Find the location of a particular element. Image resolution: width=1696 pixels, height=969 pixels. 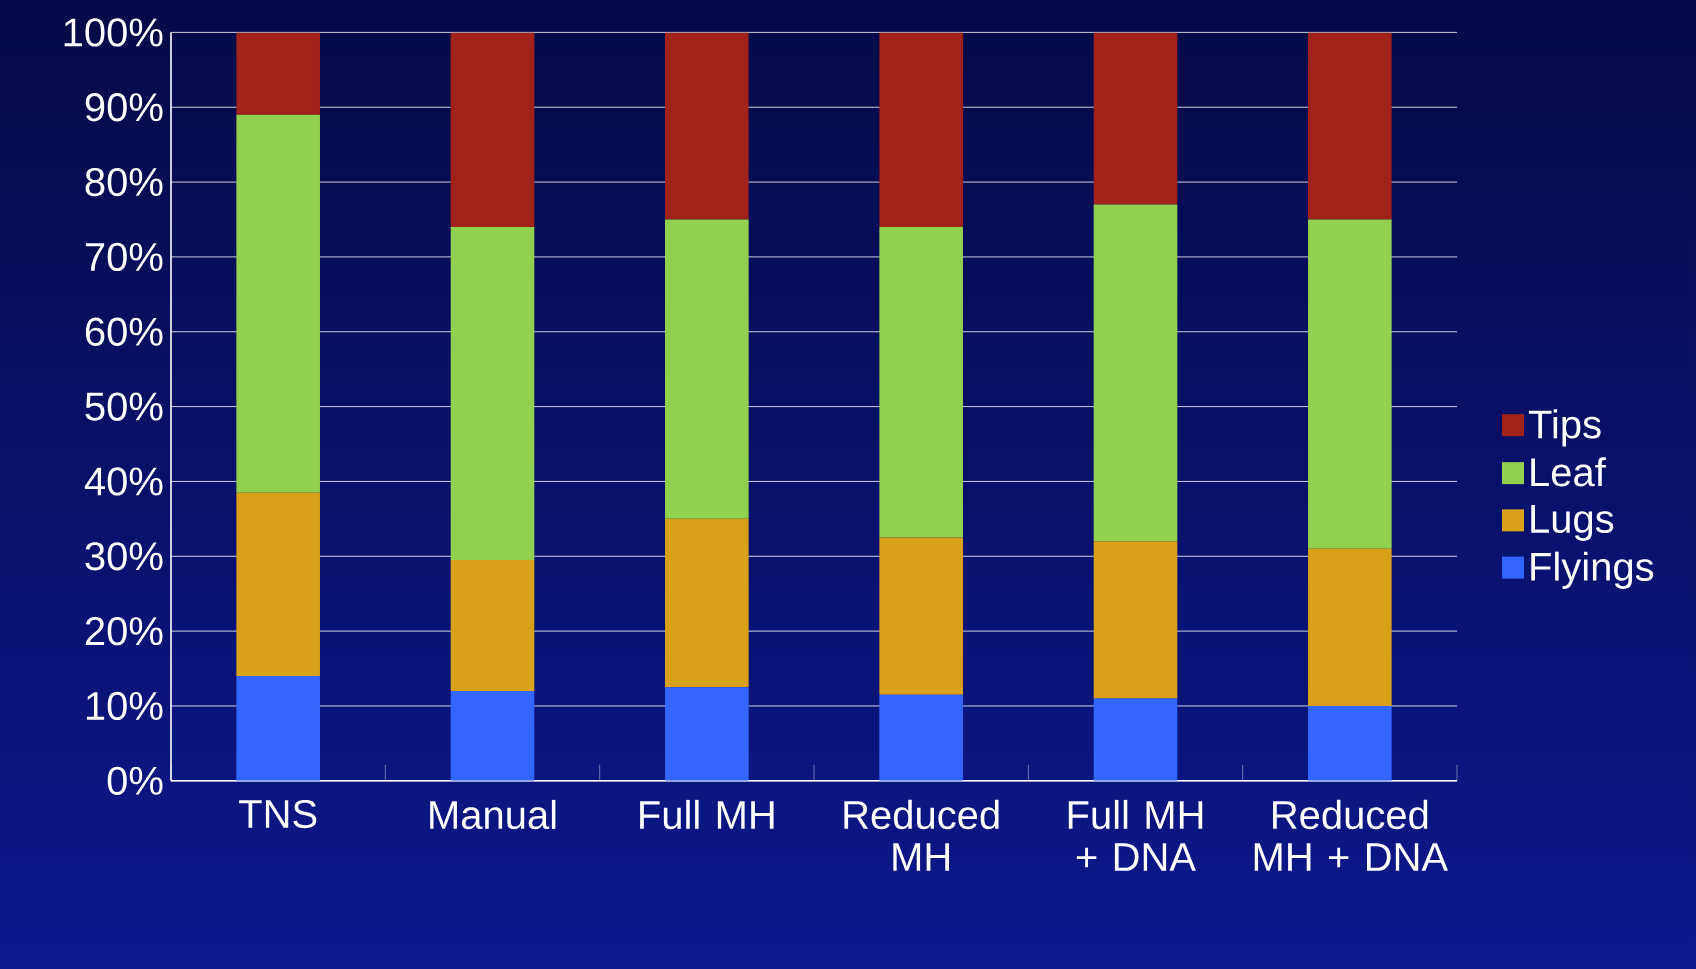

y-tick-label: 90% is located at coordinates (124, 107).